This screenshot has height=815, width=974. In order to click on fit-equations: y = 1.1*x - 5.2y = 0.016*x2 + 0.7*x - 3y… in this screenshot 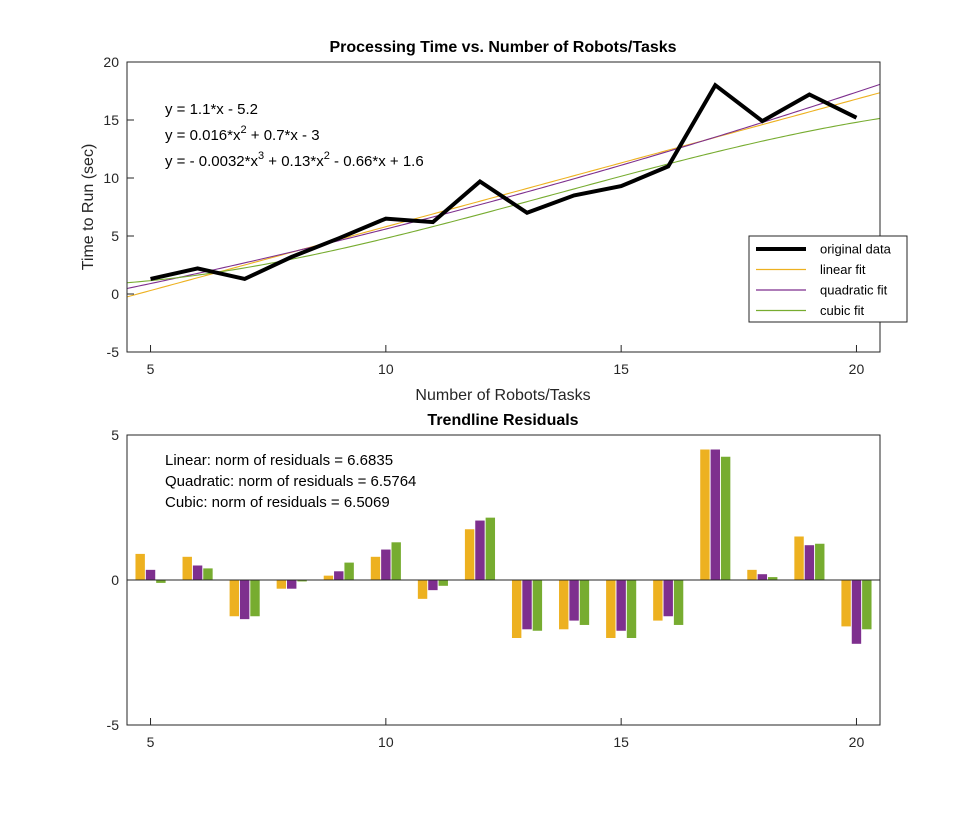, I will do `click(294, 135)`.